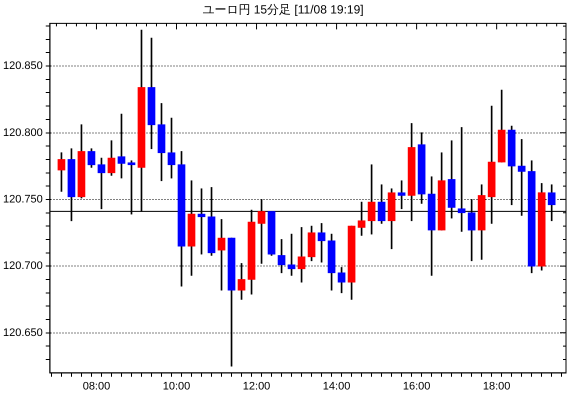 Image resolution: width=570 pixels, height=398 pixels. What do you see at coordinates (96, 386) in the screenshot?
I see `x-tick-label: 08:00` at bounding box center [96, 386].